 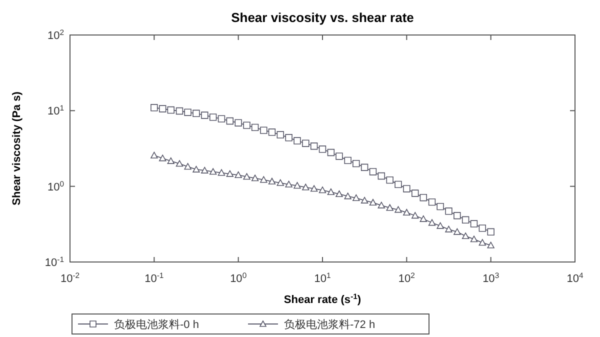 What do you see at coordinates (491, 277) in the screenshot?
I see `x-tick-label: 10$^{3}$` at bounding box center [491, 277].